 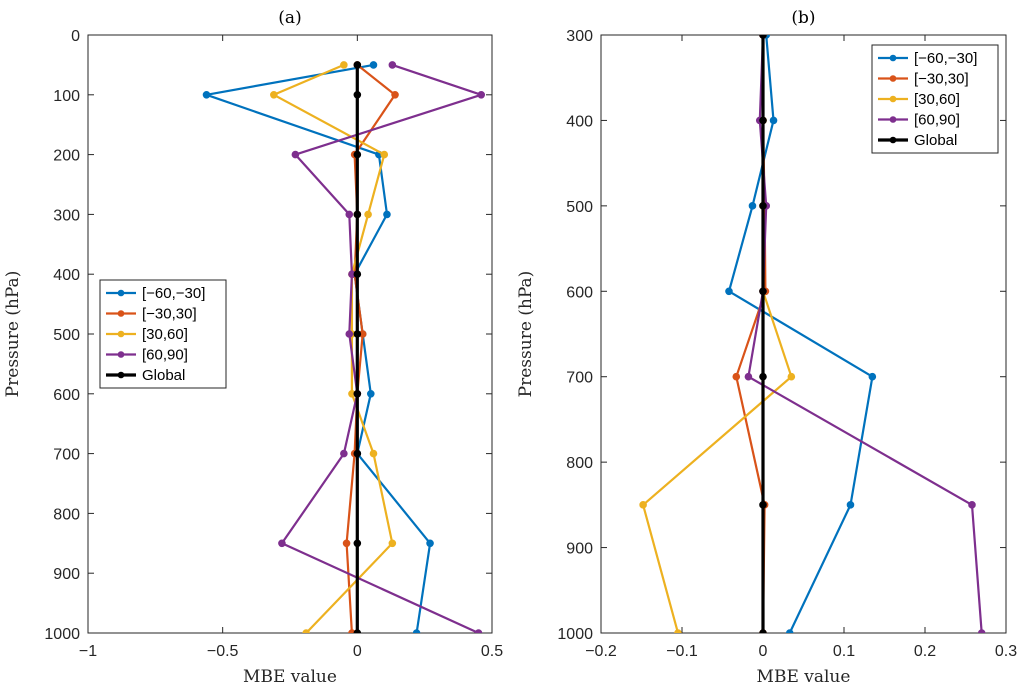 What do you see at coordinates (223, 651) in the screenshot?
I see `x-tick-label: −0.5` at bounding box center [223, 651].